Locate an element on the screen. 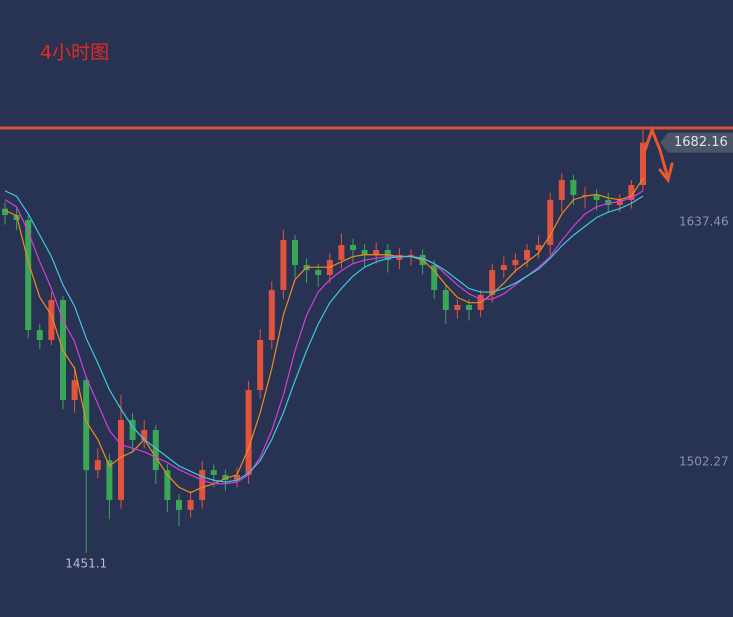 The height and width of the screenshot is (617, 733). last-price-label: 1682.16 is located at coordinates (701, 142).